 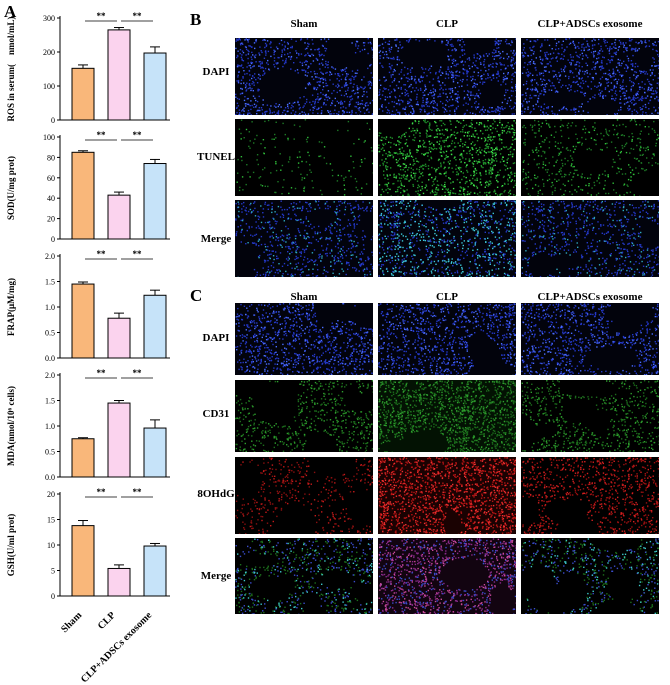 What do you see at coordinates (50, 477) in the screenshot?
I see `y-tick-label: 0.0` at bounding box center [50, 477].